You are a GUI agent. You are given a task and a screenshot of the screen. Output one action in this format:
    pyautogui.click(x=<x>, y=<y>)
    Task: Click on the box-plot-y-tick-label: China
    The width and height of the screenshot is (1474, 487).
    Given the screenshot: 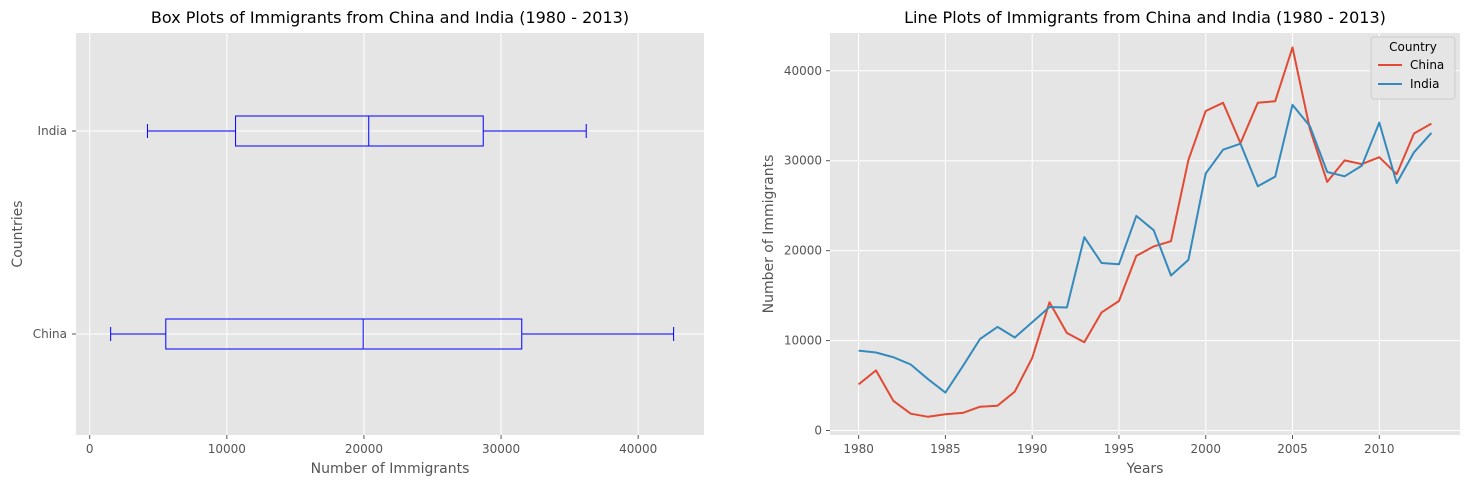 What is the action you would take?
    pyautogui.click(x=50, y=334)
    